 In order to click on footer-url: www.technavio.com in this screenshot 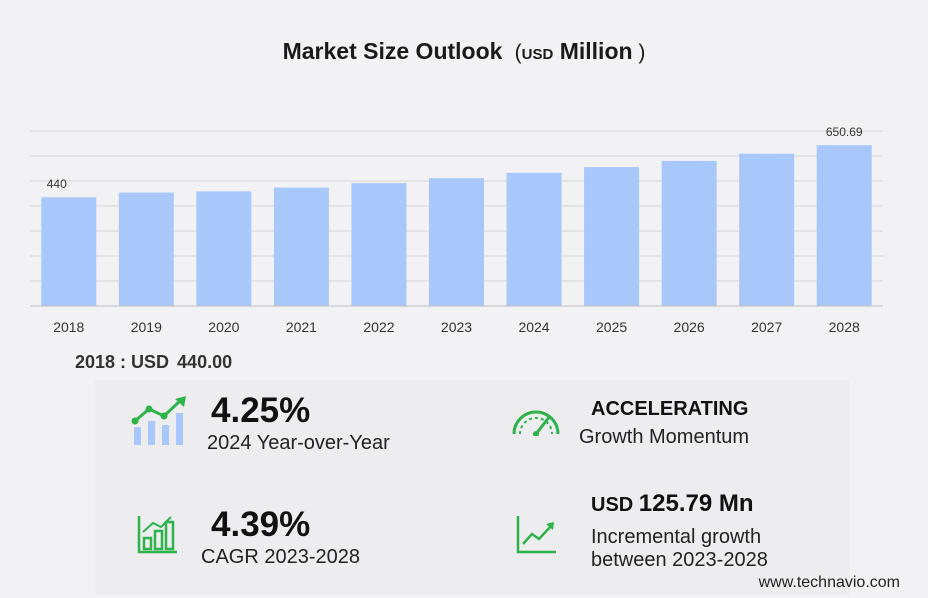, I will do `click(829, 582)`.